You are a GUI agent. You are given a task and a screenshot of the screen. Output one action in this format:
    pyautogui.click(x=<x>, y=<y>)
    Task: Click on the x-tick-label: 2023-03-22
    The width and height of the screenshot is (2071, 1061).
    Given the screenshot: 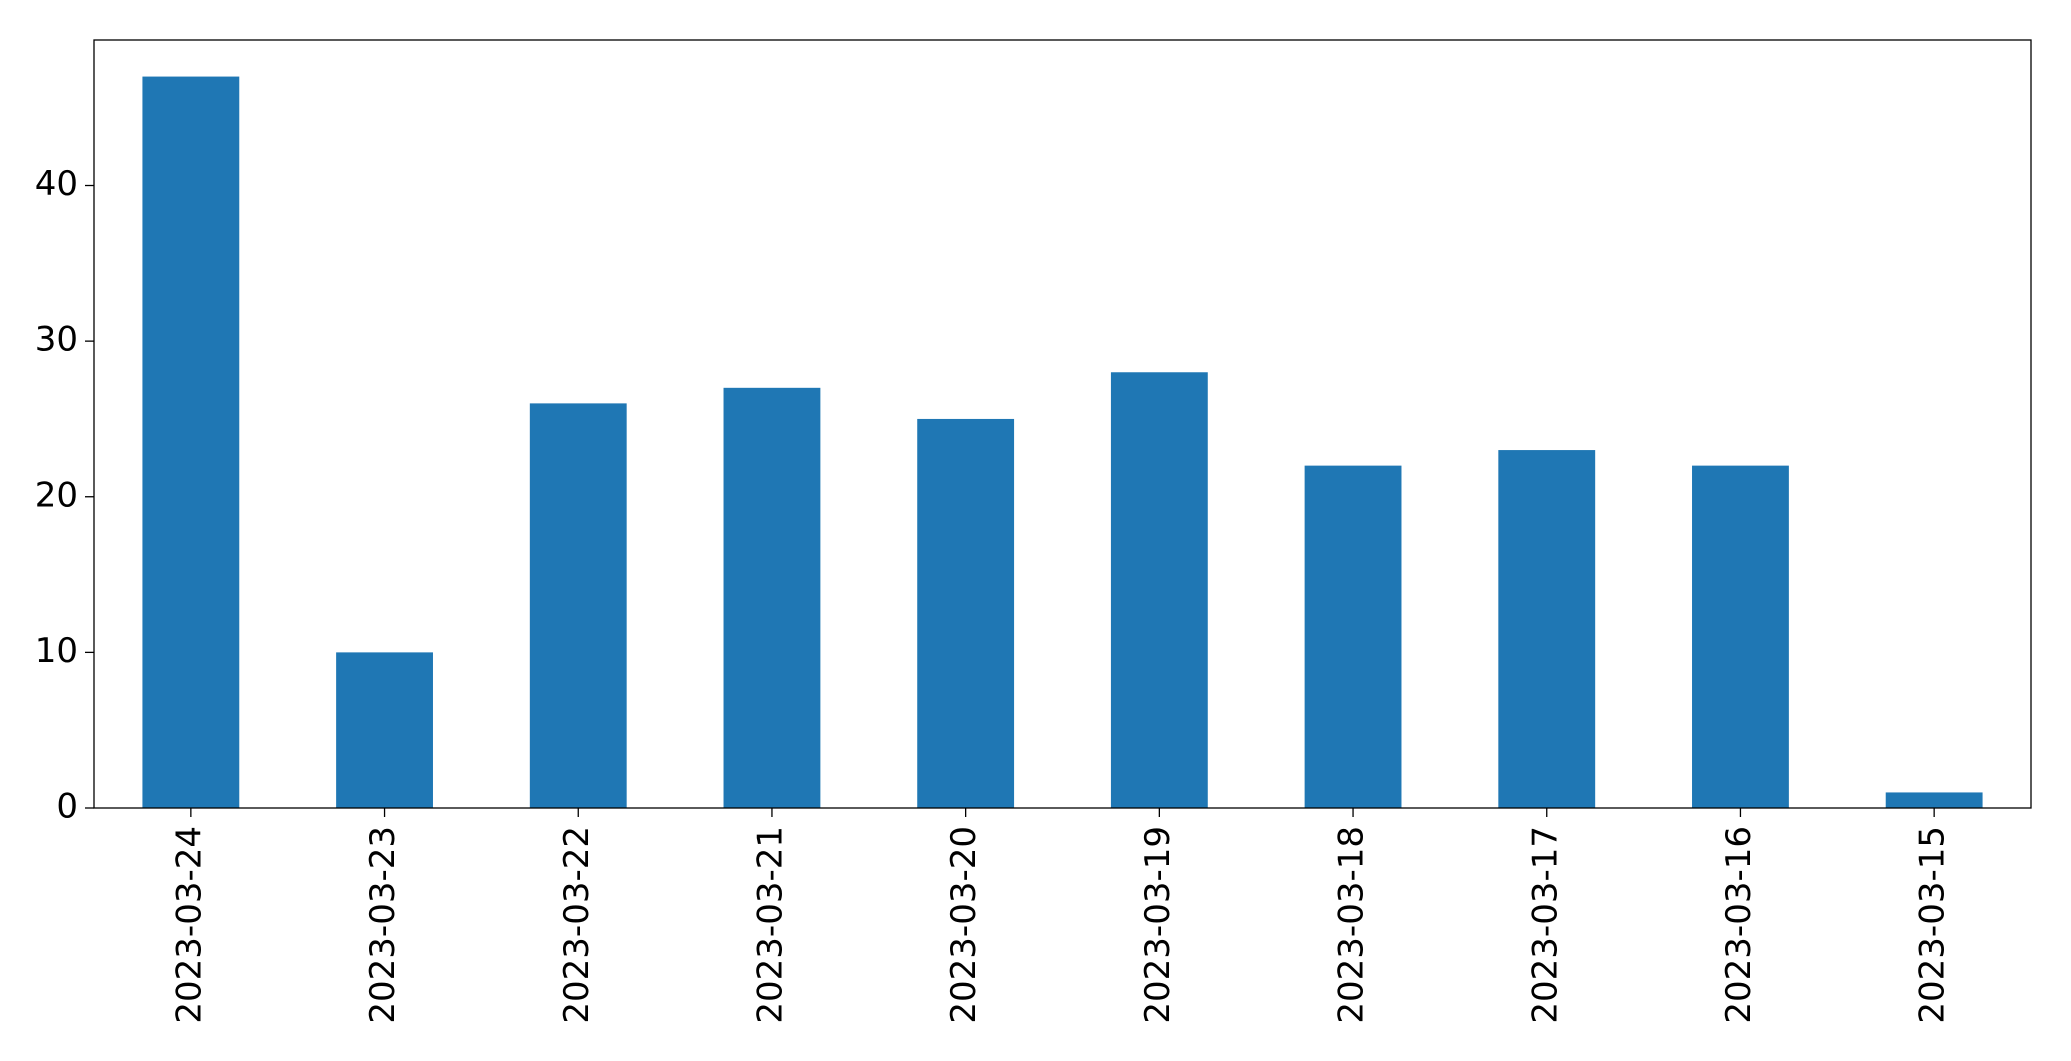 What is the action you would take?
    pyautogui.click(x=577, y=925)
    